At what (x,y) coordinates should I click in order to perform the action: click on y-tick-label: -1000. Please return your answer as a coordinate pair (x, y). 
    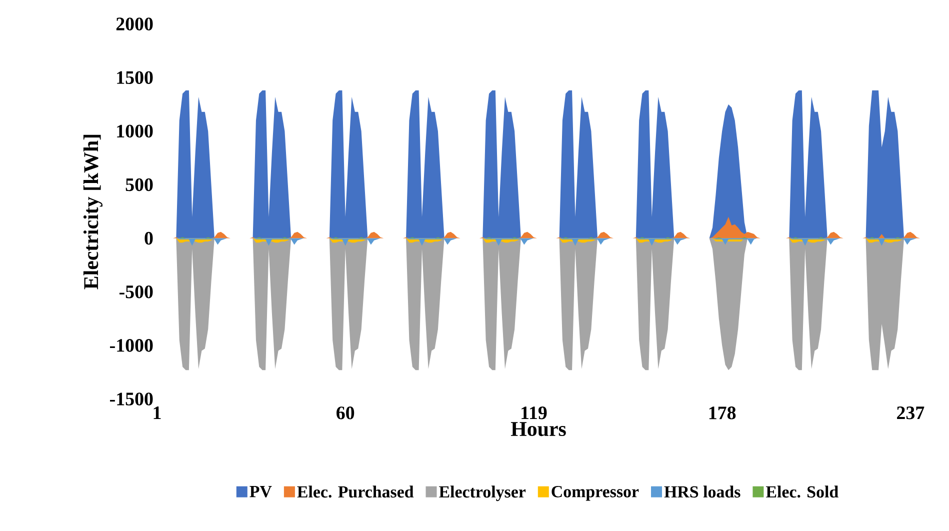
    Looking at the image, I should click on (131, 345).